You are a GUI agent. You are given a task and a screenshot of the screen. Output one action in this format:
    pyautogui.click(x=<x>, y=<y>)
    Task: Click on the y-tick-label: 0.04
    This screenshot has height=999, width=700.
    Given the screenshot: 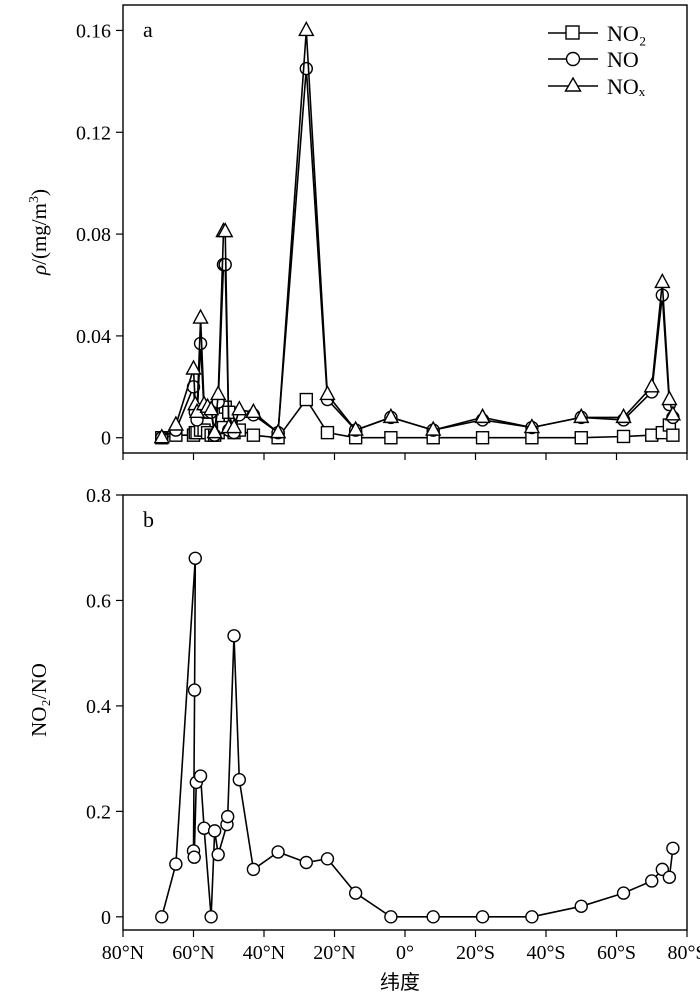 What is the action you would take?
    pyautogui.click(x=93, y=337)
    